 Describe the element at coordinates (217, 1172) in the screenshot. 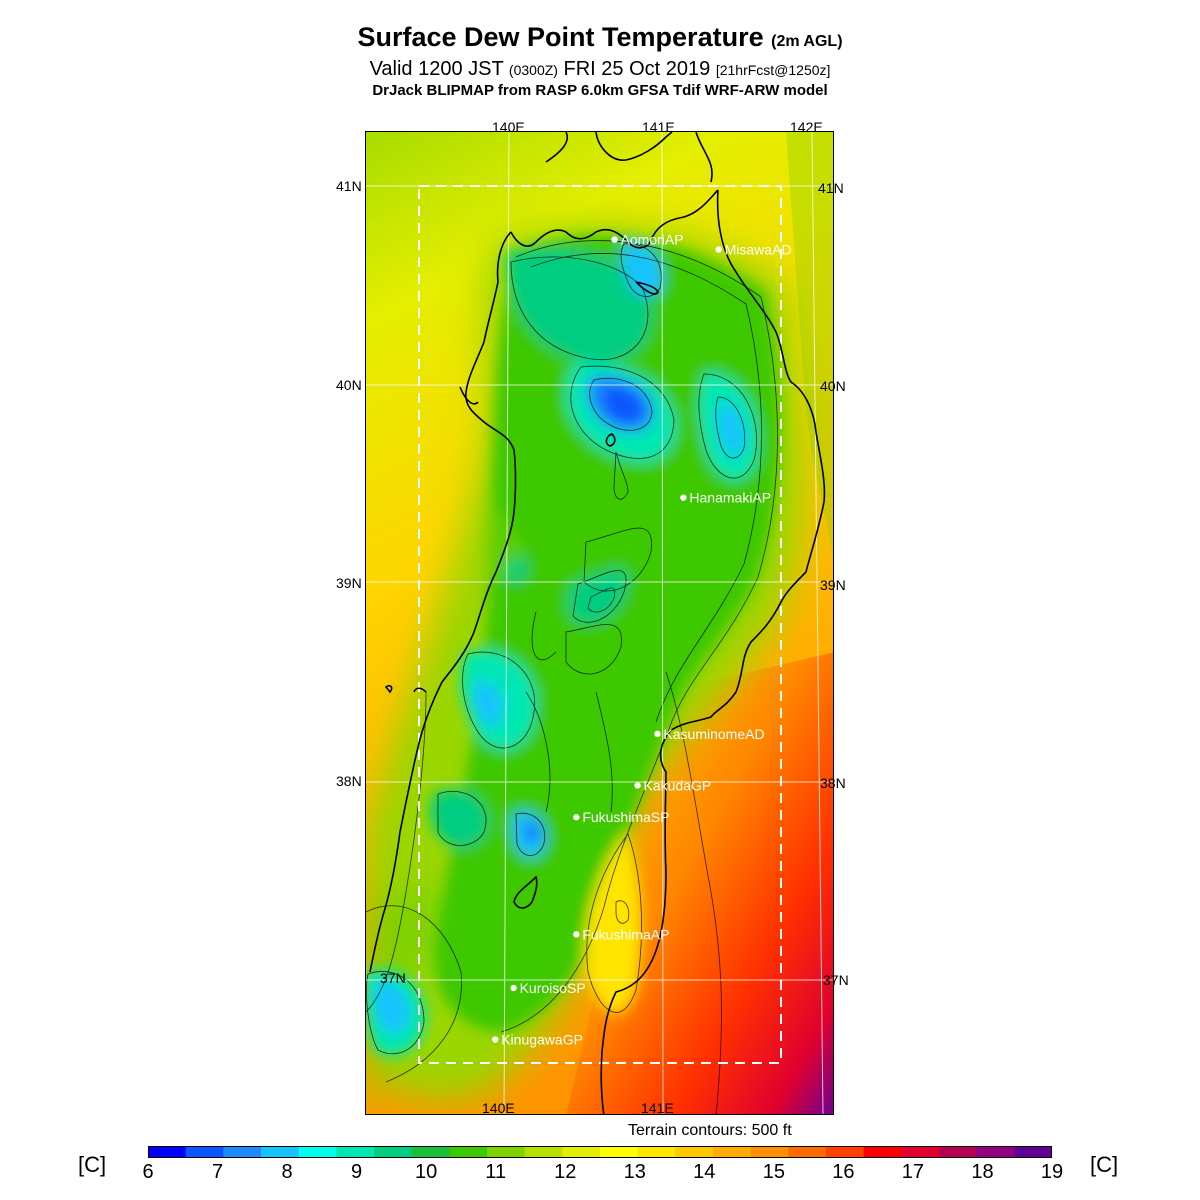

I see `colorbar-tick-label: 7` at that location.